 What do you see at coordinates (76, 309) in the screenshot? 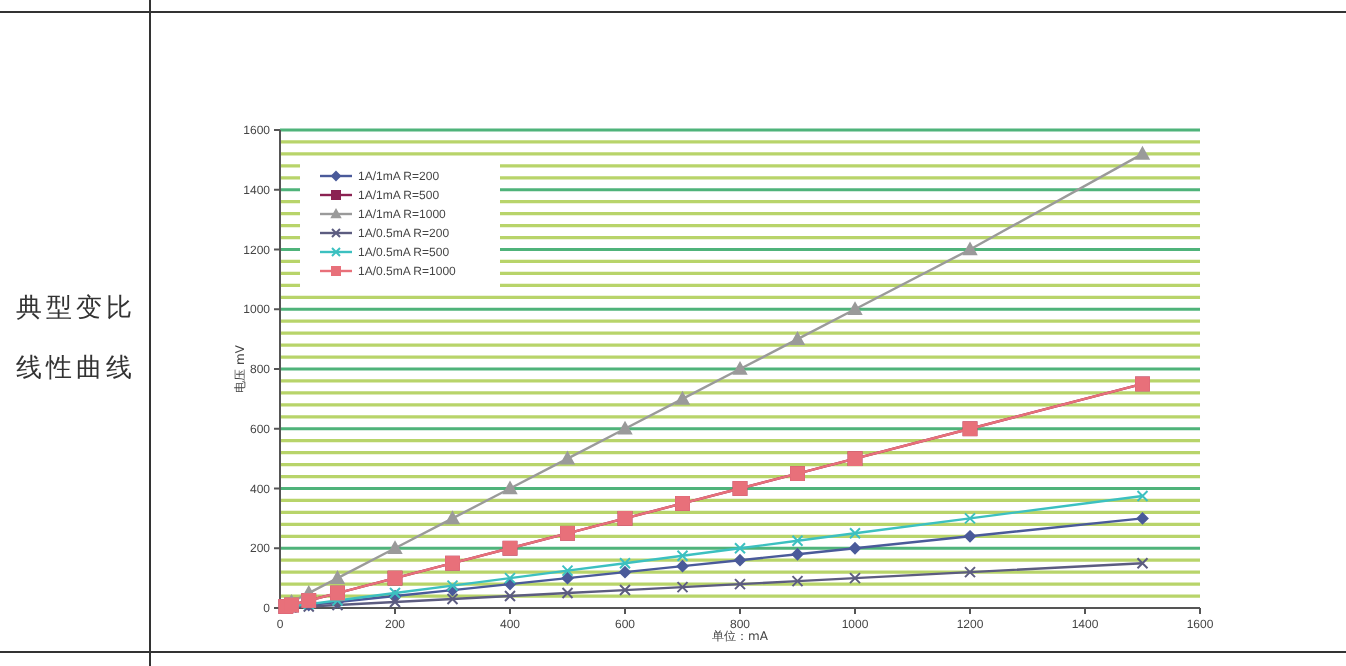
I see `text: 典型变比` at bounding box center [76, 309].